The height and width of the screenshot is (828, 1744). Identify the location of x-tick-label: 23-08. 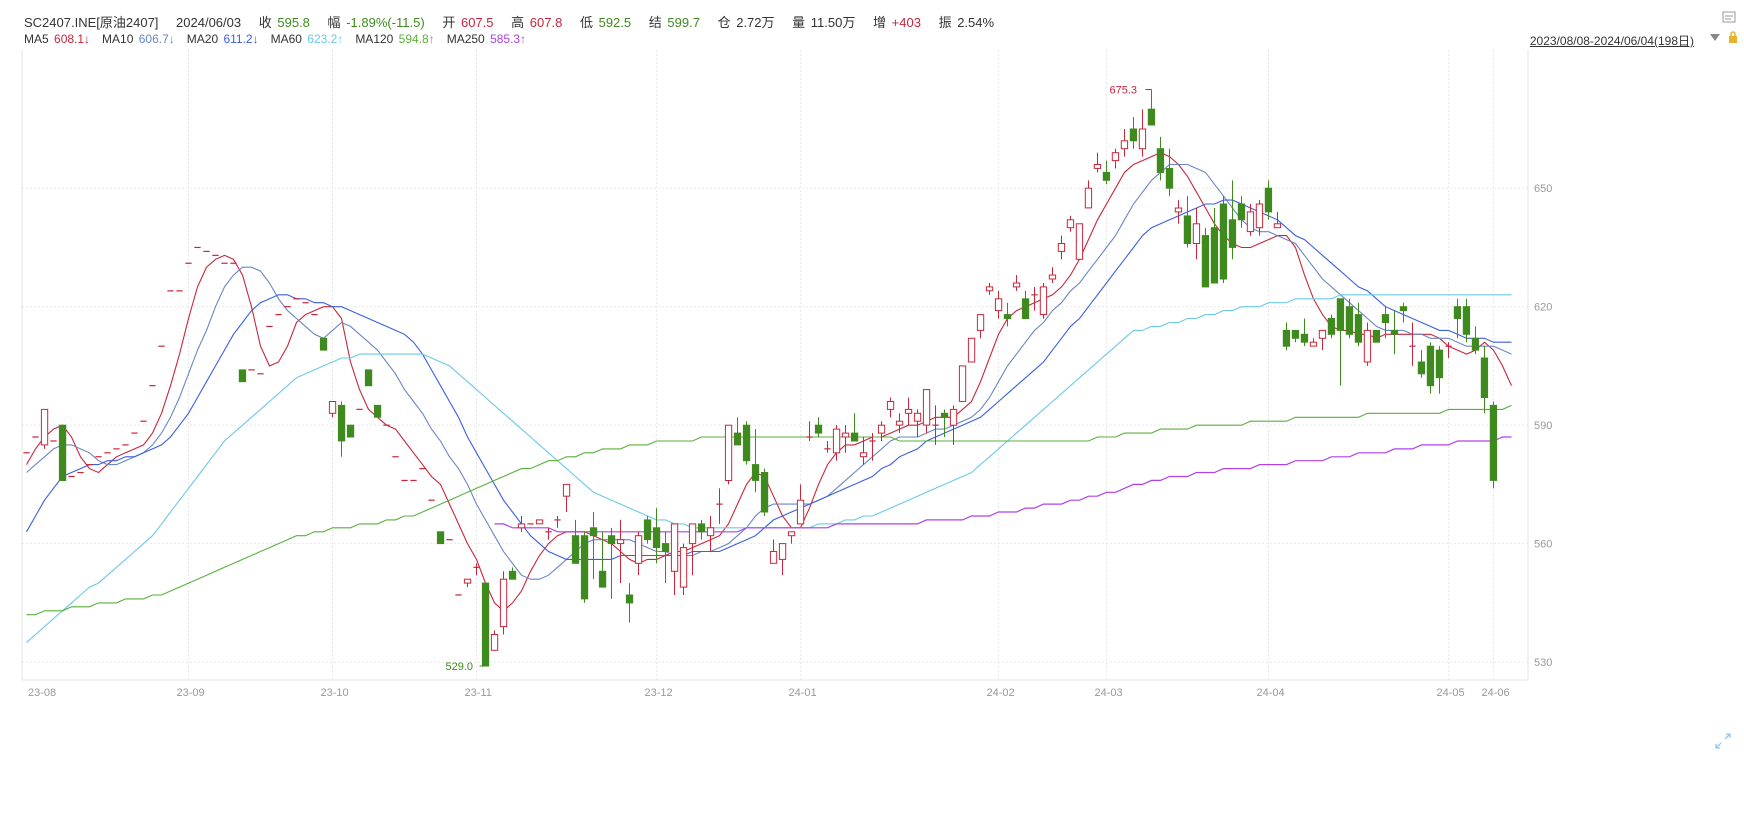
(42, 693).